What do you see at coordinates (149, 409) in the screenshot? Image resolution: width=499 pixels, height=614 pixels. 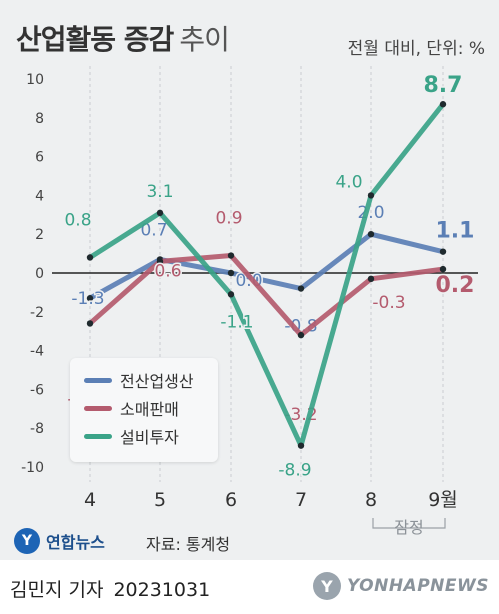 I see `legend-label: 소매판매` at bounding box center [149, 409].